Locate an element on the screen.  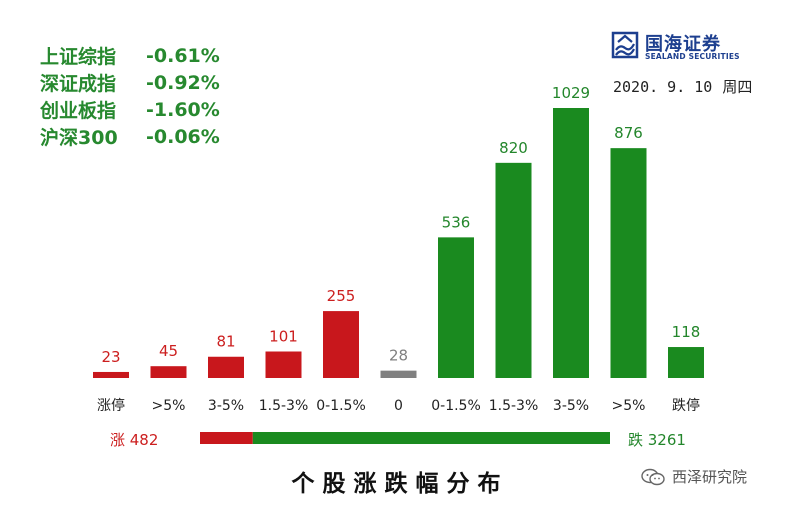
sealand-logo-icon is located at coordinates (625, 45).